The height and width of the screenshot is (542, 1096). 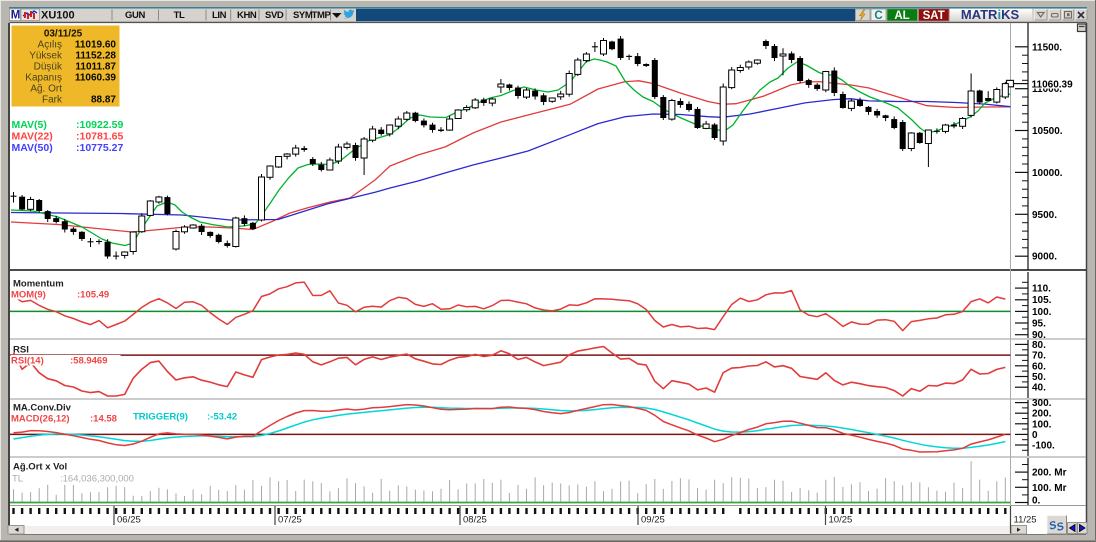 What do you see at coordinates (901, 16) in the screenshot?
I see `svg-text: AL` at bounding box center [901, 16].